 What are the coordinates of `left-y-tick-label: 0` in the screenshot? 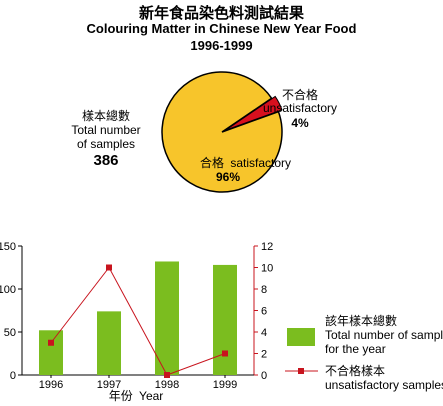 It's located at (13, 376).